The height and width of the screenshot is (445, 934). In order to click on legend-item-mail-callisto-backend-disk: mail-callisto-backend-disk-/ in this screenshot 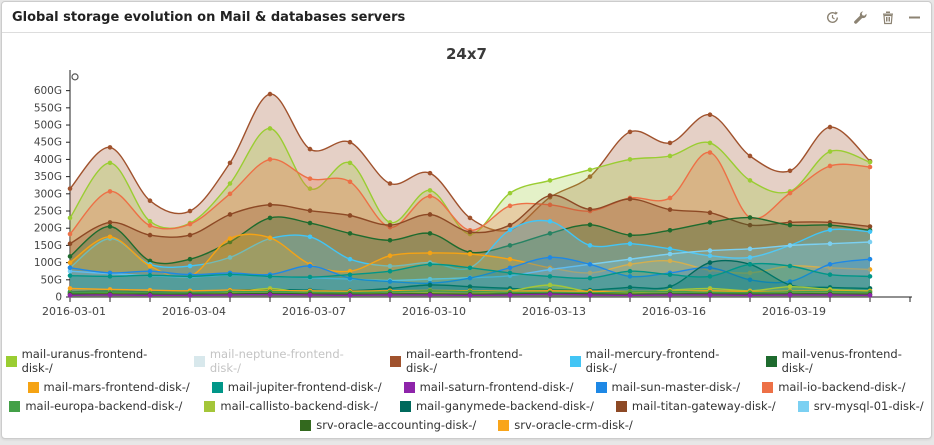, I will do `click(291, 406)`.